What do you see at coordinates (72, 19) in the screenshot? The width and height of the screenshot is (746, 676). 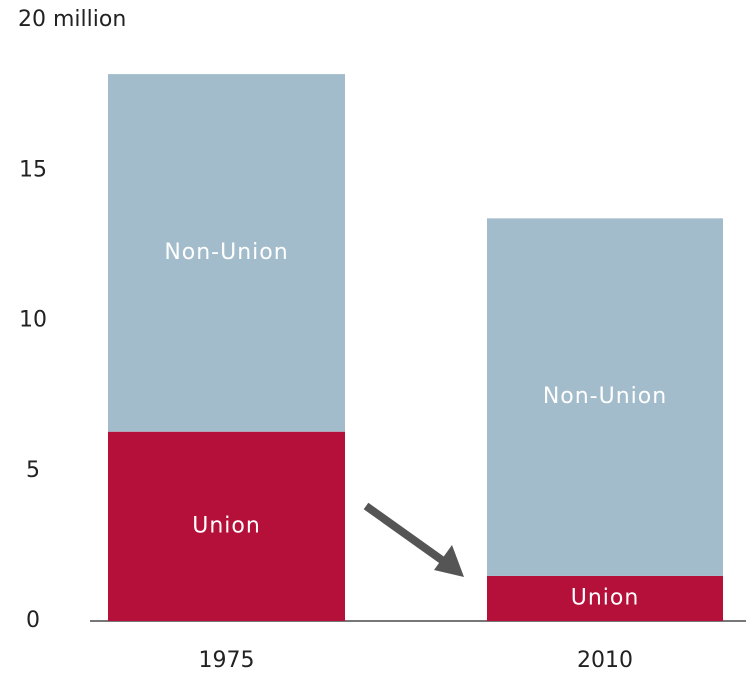 I see `y-tick-label: 20 million` at bounding box center [72, 19].